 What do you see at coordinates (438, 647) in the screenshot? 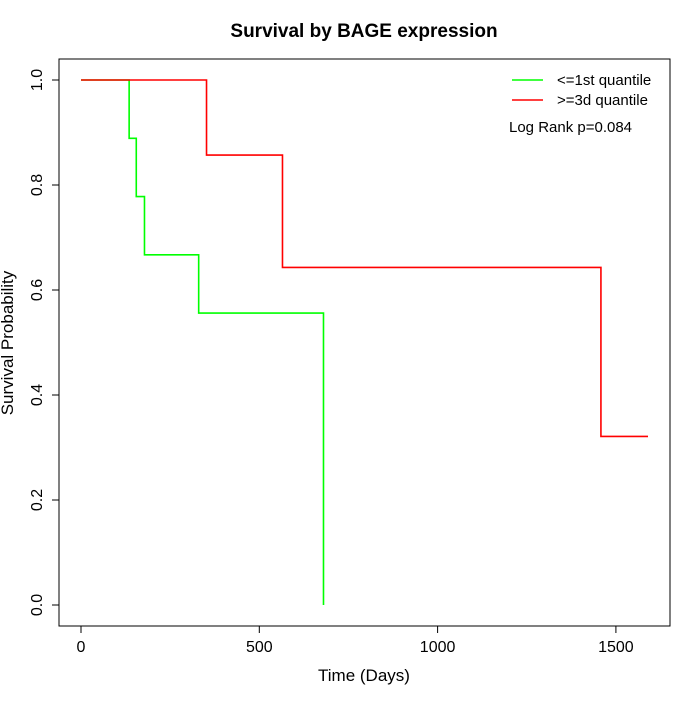
I see `x-tick-label: 1000` at bounding box center [438, 647].